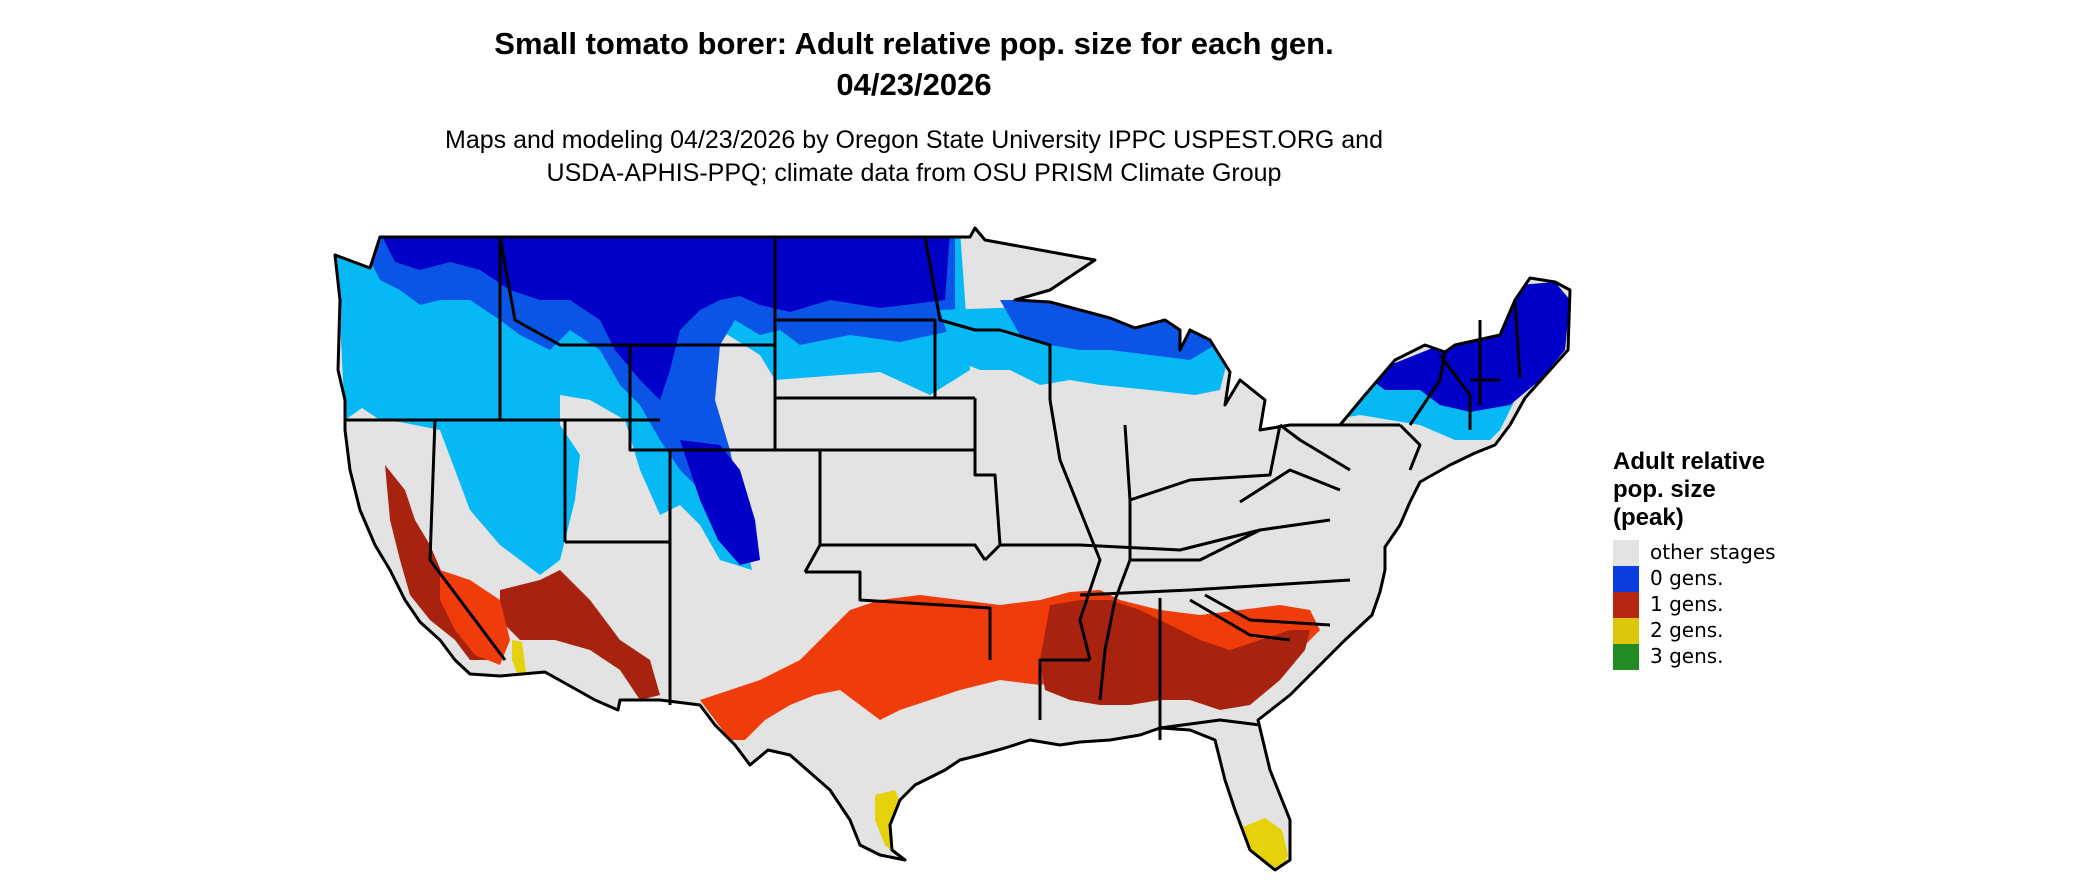  What do you see at coordinates (1626, 579) in the screenshot?
I see `legend-swatch-0-gens` at bounding box center [1626, 579].